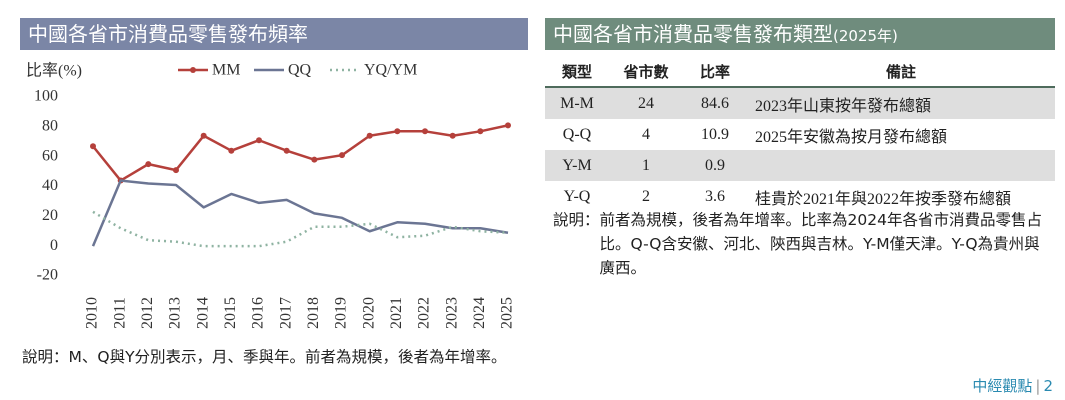 The height and width of the screenshot is (400, 1065). What do you see at coordinates (901, 103) in the screenshot?
I see `table-cell: 2023年山東按年發布總額` at bounding box center [901, 103].